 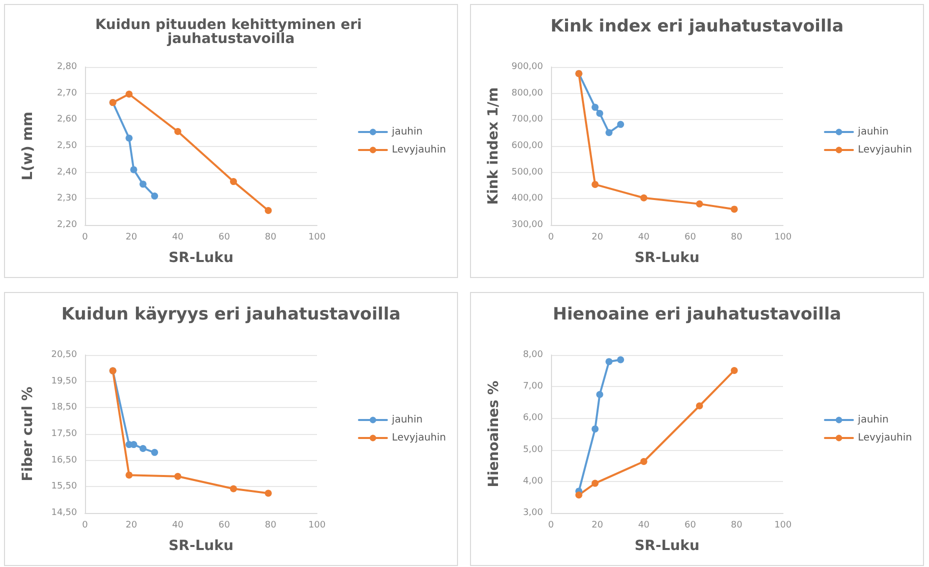 I want to click on y-tick-label: 15,50, so click(x=64, y=486).